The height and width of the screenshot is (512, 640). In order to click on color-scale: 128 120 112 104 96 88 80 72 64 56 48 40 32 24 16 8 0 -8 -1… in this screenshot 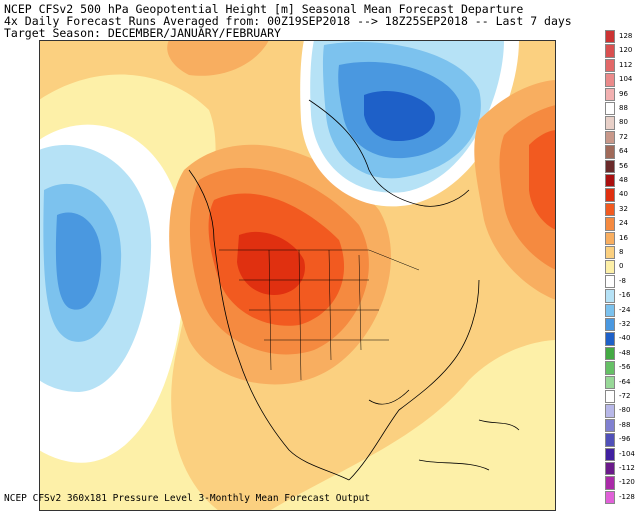, I will do `click(621, 271)`.